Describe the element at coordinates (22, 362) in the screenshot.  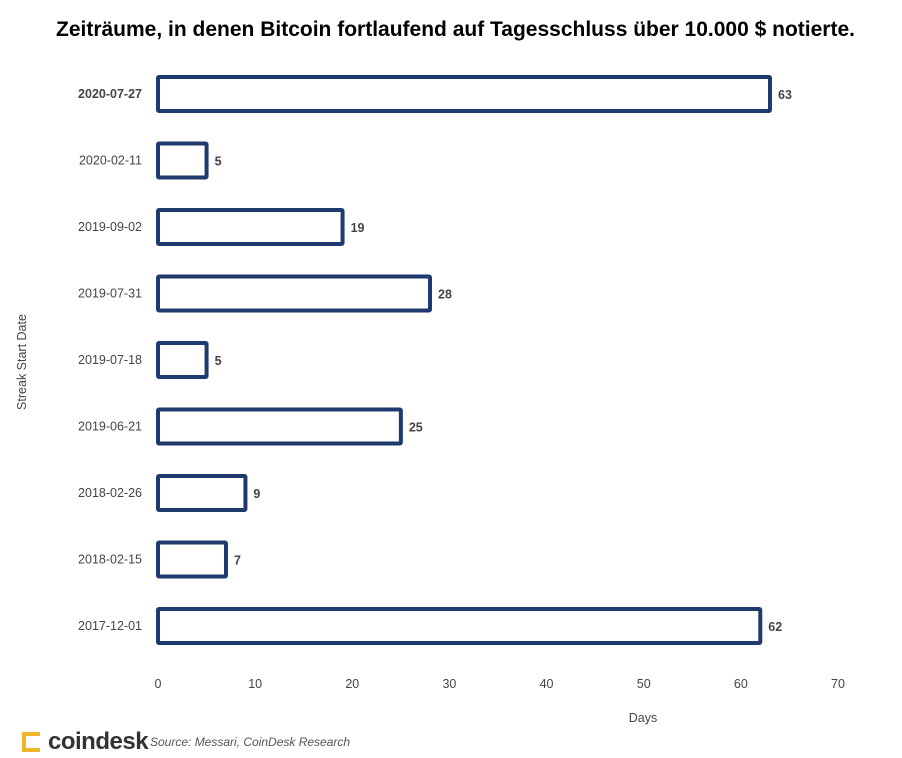
I see `y-axis-label: Streak Start Date` at that location.